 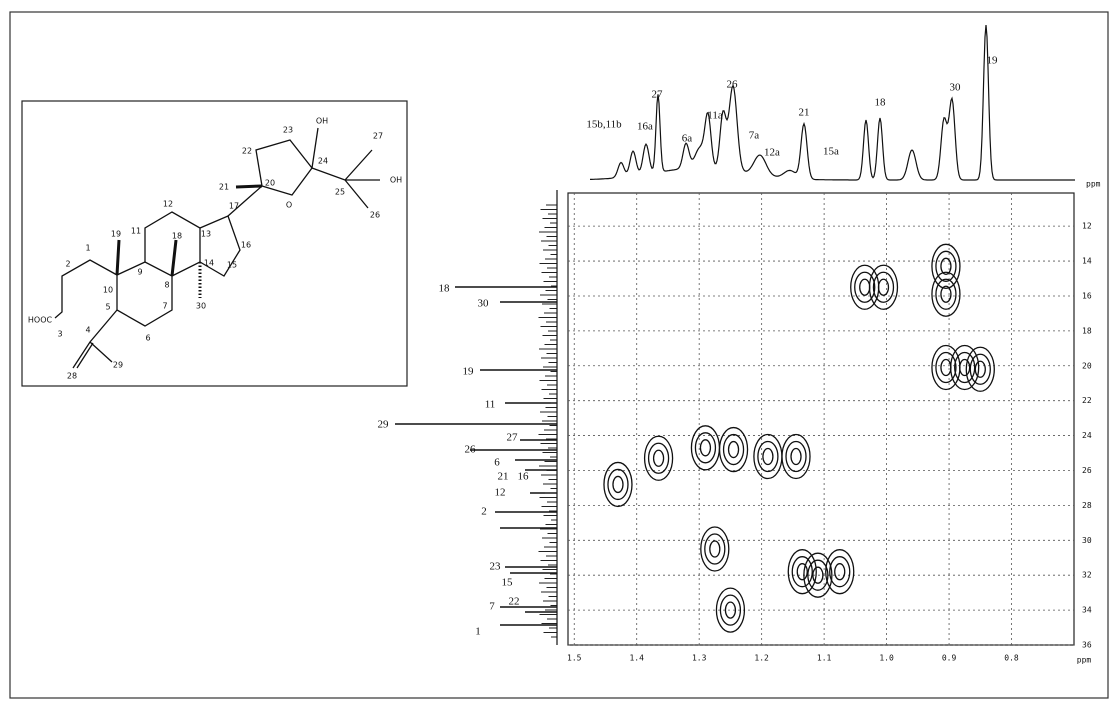 What do you see at coordinates (500, 493) in the screenshot?
I see `peak-label: 12` at bounding box center [500, 493].